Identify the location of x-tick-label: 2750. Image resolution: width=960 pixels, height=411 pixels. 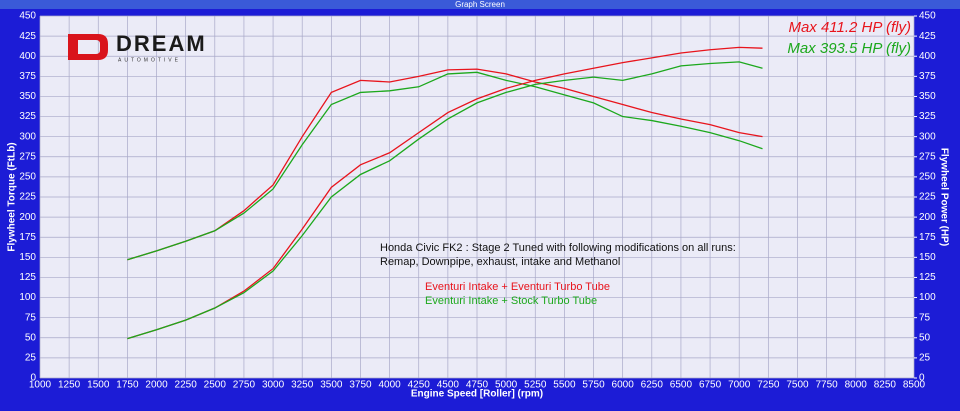
(244, 385).